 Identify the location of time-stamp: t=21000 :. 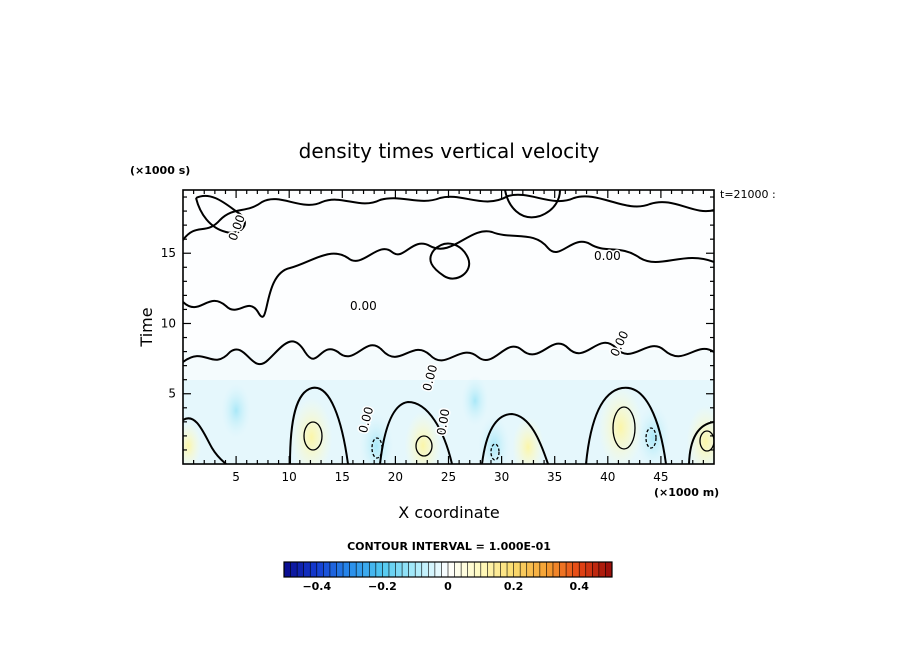
(748, 194).